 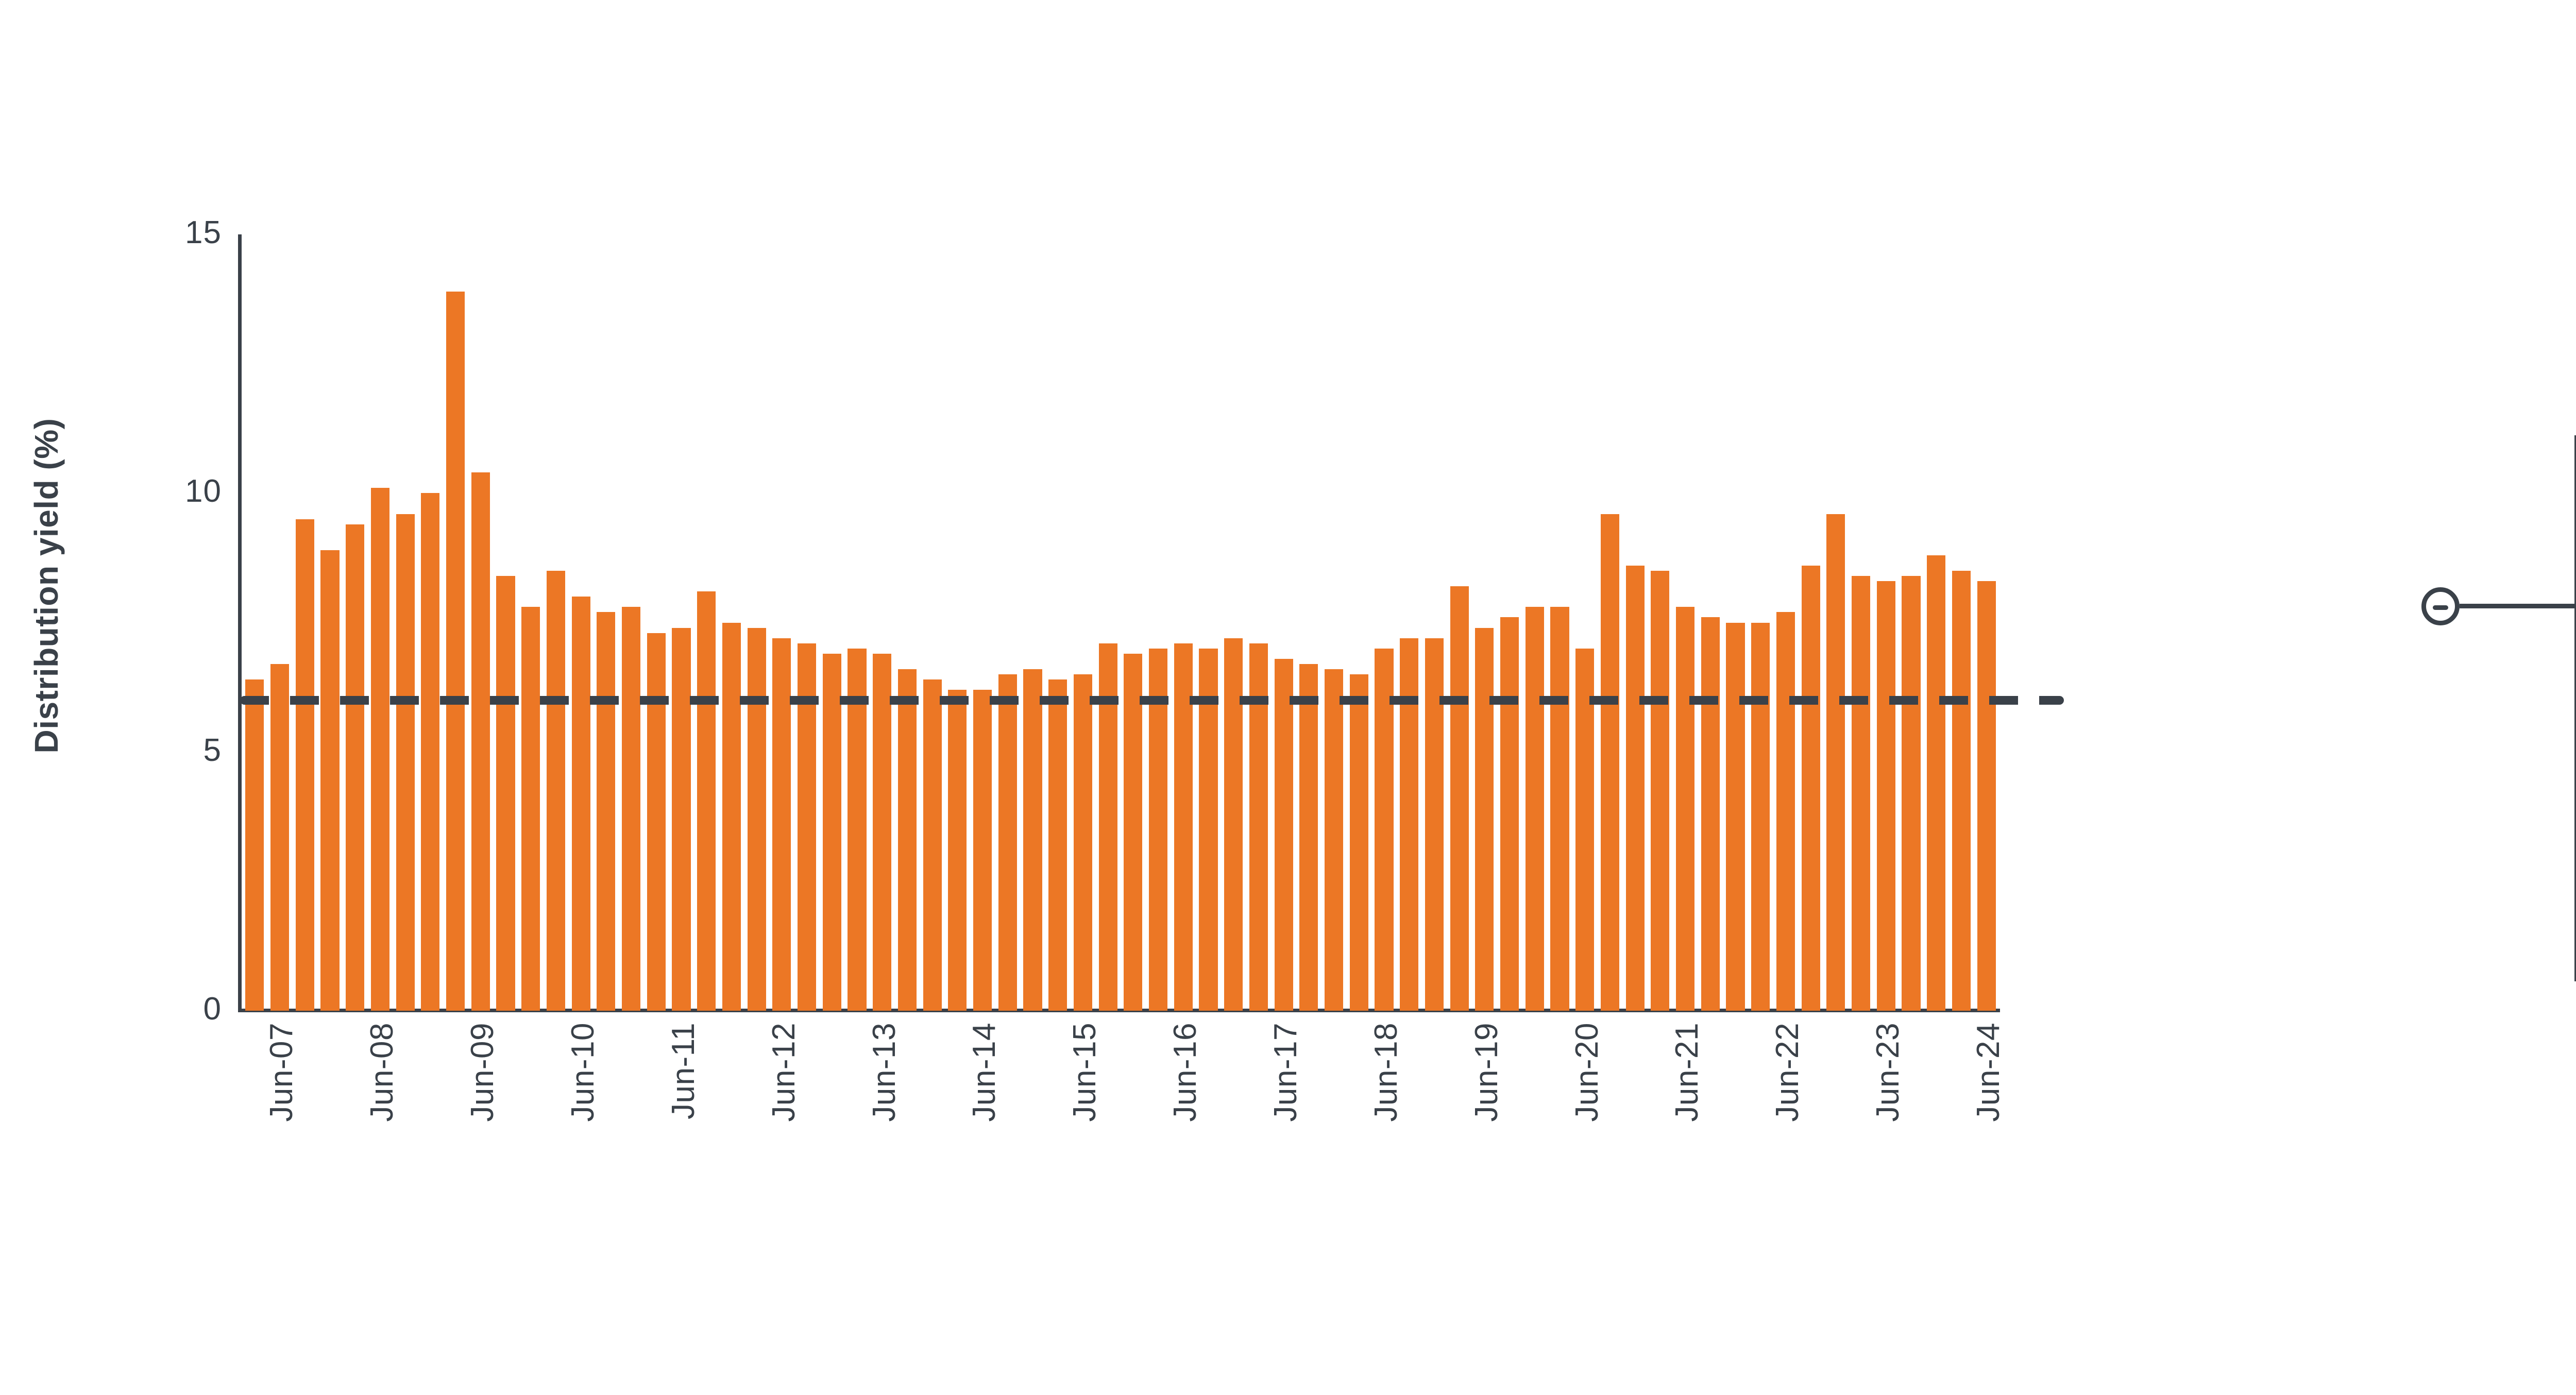 What do you see at coordinates (1285, 1072) in the screenshot?
I see `x-tick-label: Jun-17` at bounding box center [1285, 1072].